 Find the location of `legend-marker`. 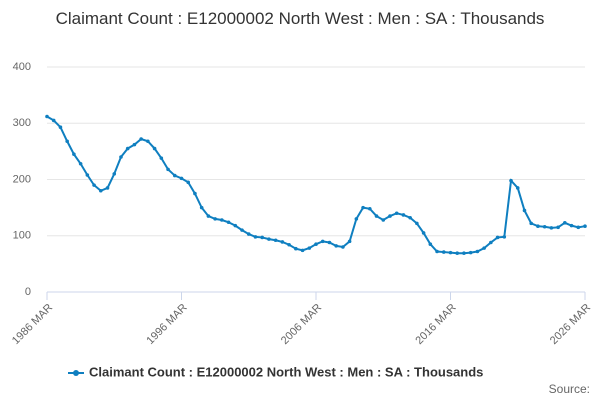

legend-marker is located at coordinates (76, 373).